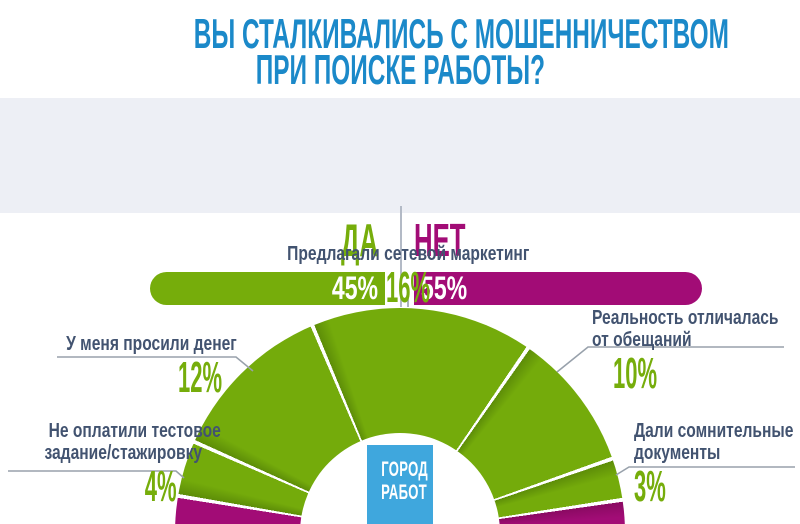 The height and width of the screenshot is (524, 800). Describe the element at coordinates (408, 287) in the screenshot. I see `callout-value: 16%` at that location.